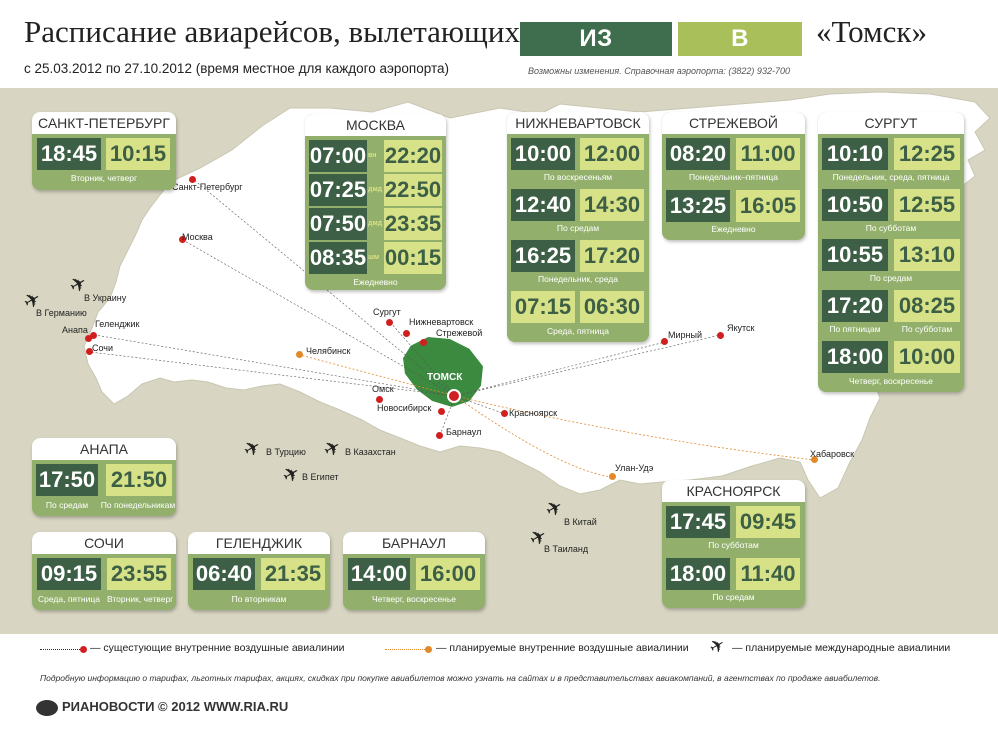 Image resolution: width=998 pixels, height=745 pixels. What do you see at coordinates (733, 123) in the screenshot?
I see `panel-title: СТРЕЖЕВОЙ` at bounding box center [733, 123].